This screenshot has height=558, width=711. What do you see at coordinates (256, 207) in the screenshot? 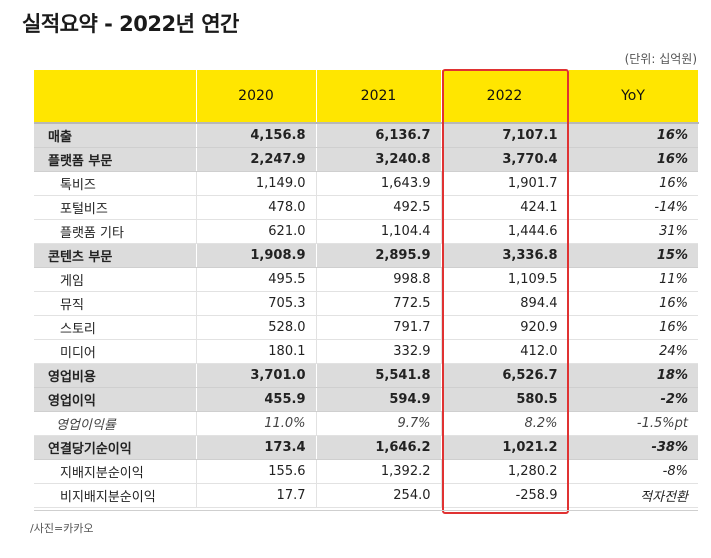
I see `cell-2020: 478.0` at bounding box center [256, 207].